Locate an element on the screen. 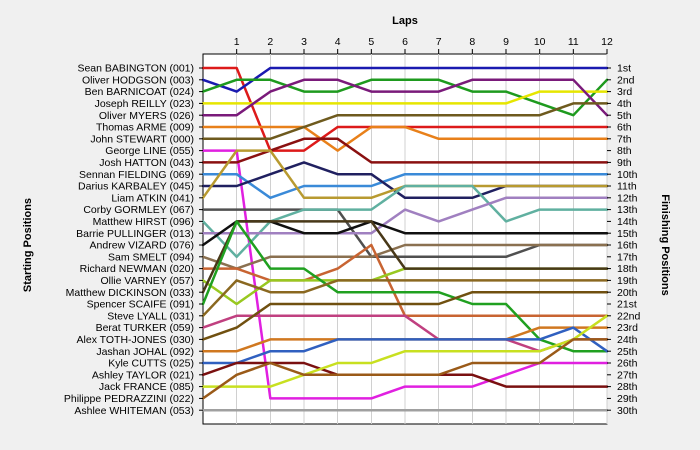 The height and width of the screenshot is (450, 700). finish-position-label: 5th is located at coordinates (624, 116).